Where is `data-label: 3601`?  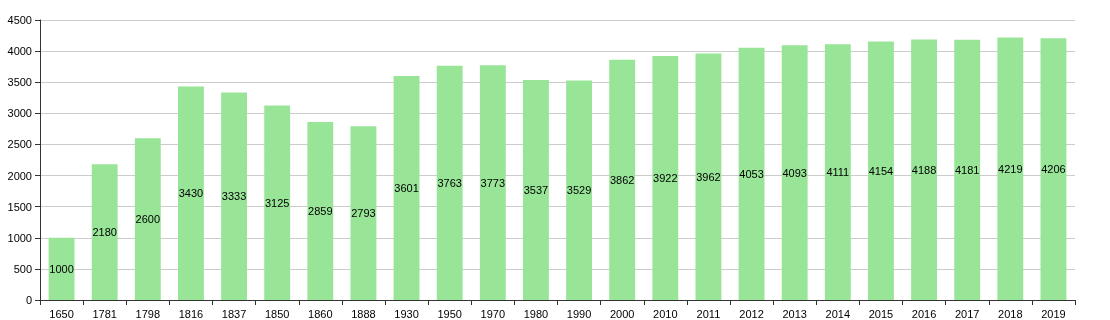 data-label: 3601 is located at coordinates (406, 187).